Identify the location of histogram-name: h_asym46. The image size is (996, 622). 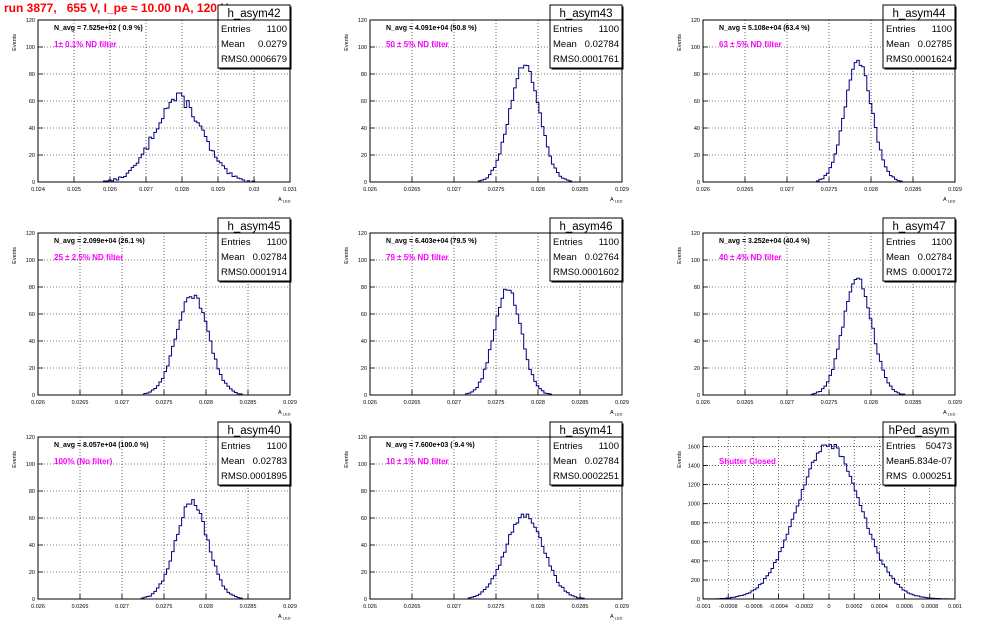
(585, 227).